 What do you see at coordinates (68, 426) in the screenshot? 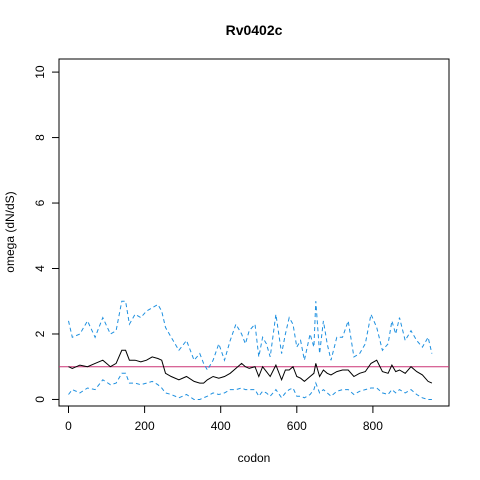
I see `x-tick-label: 0` at bounding box center [68, 426].